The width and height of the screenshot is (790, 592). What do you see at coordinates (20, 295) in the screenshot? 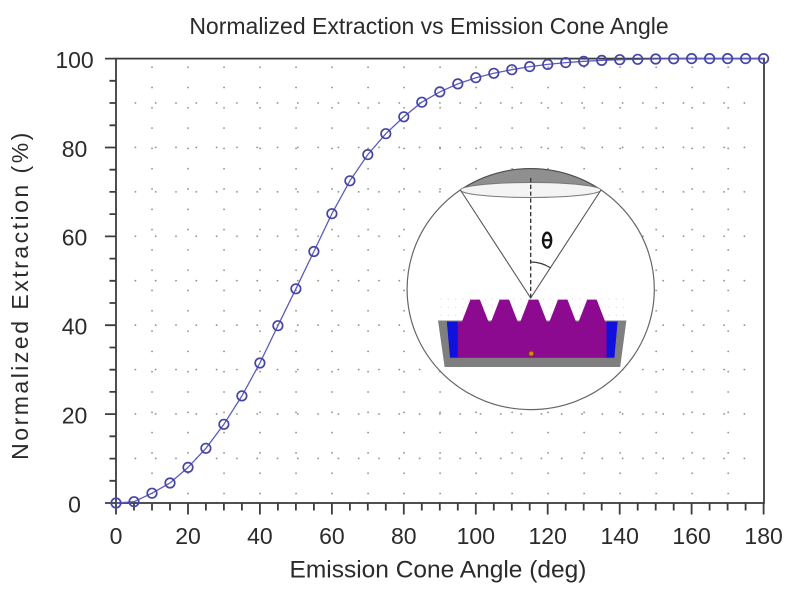
I see `svg-text: Normalized Extraction (%)` at bounding box center [20, 295].